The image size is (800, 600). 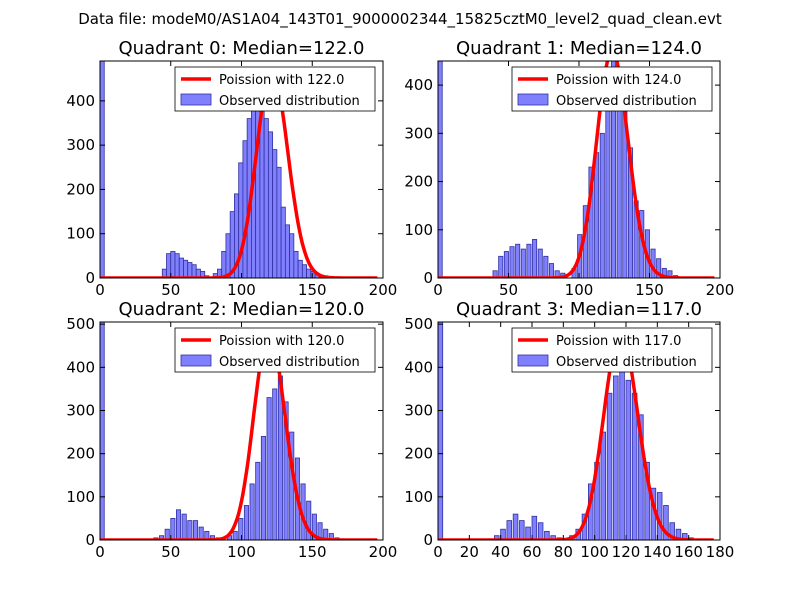 I want to click on x-tick-label: 40, so click(x=500, y=552).